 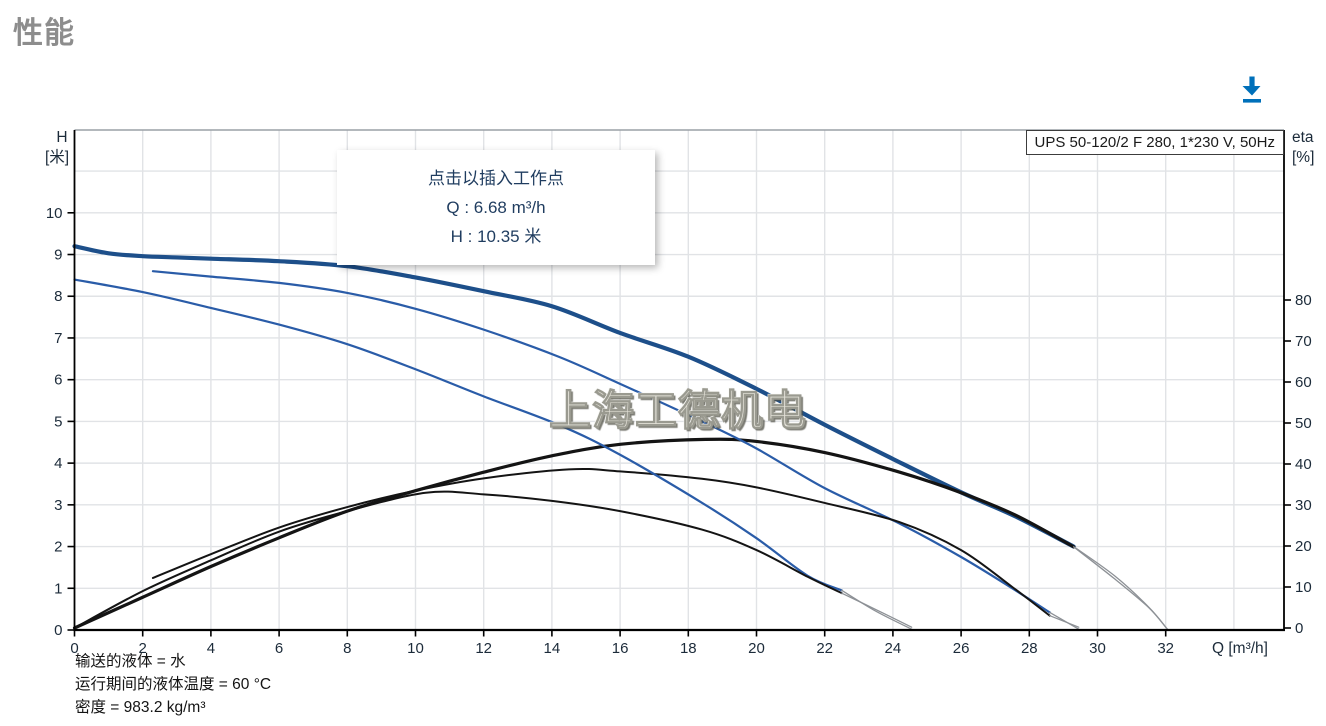 I want to click on annotation-density: 密度 = 983.2 kg/m³, so click(x=140, y=707).